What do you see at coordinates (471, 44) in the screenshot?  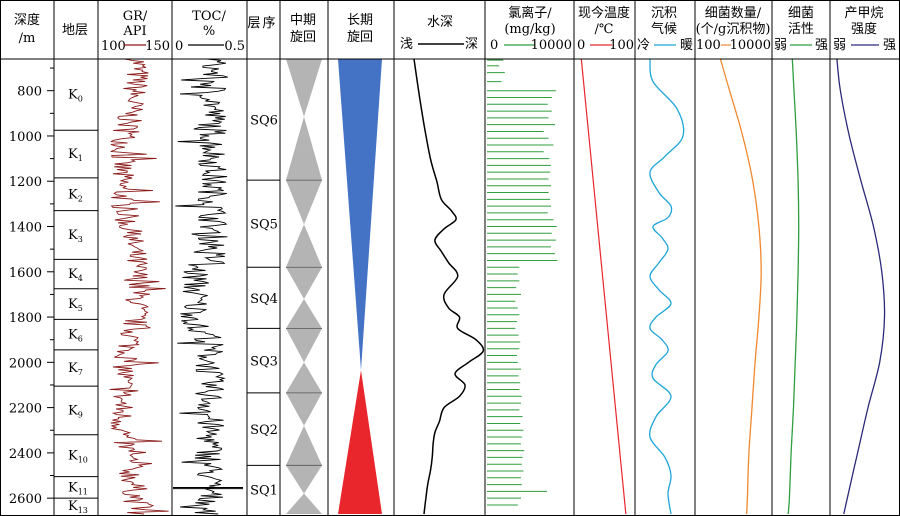 I see `water-right-label: 深` at bounding box center [471, 44].